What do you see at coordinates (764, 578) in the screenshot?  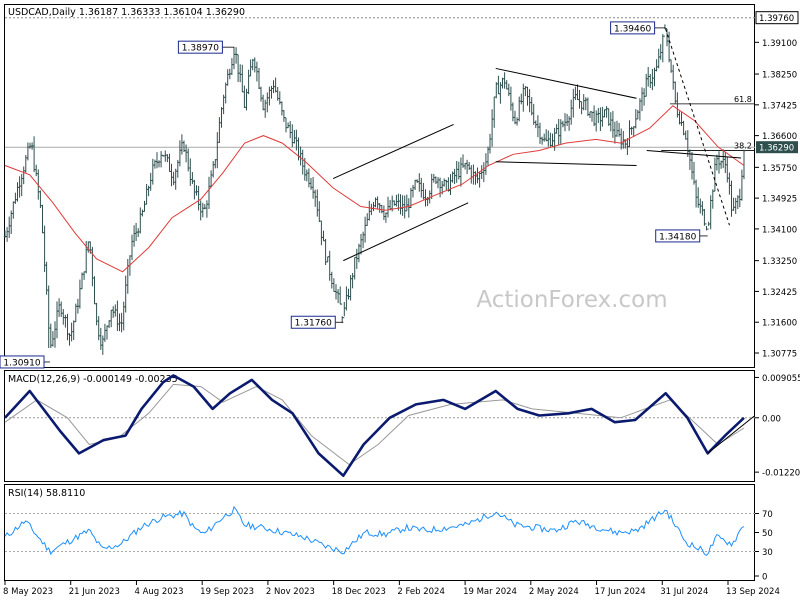 I see `rsi-tick-label: 0` at bounding box center [764, 578].